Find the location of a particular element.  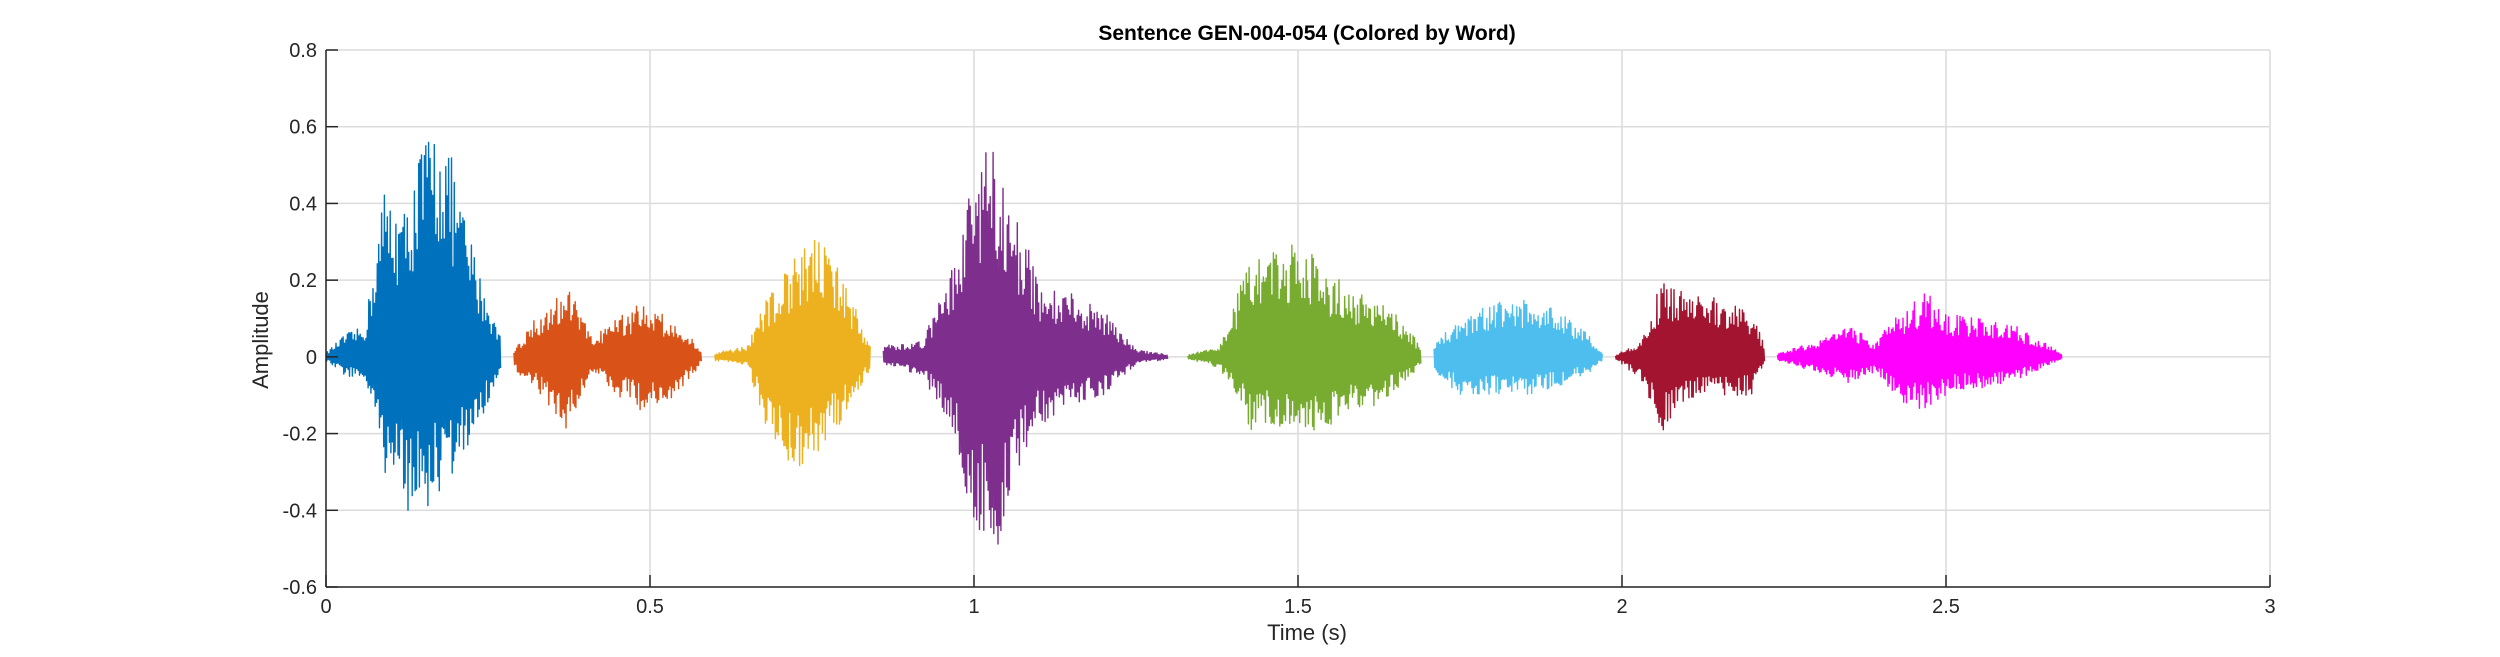

y-tick-label: 0.6 is located at coordinates (303, 128).